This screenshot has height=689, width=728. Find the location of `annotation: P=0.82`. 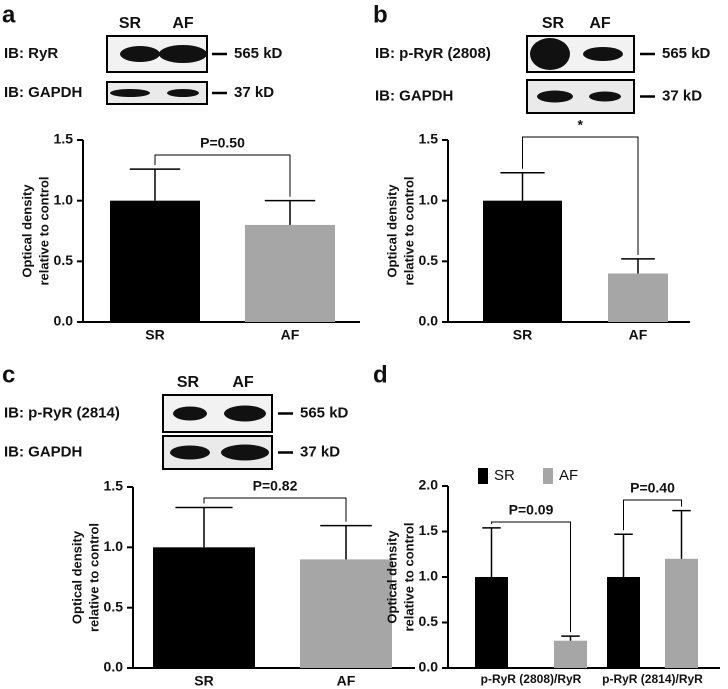

annotation: P=0.82 is located at coordinates (275, 486).